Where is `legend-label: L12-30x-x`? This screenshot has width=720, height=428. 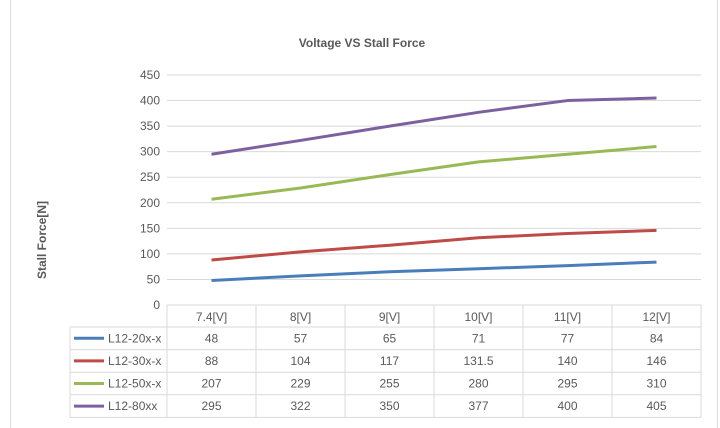 legend-label: L12-30x-x is located at coordinates (134, 361).